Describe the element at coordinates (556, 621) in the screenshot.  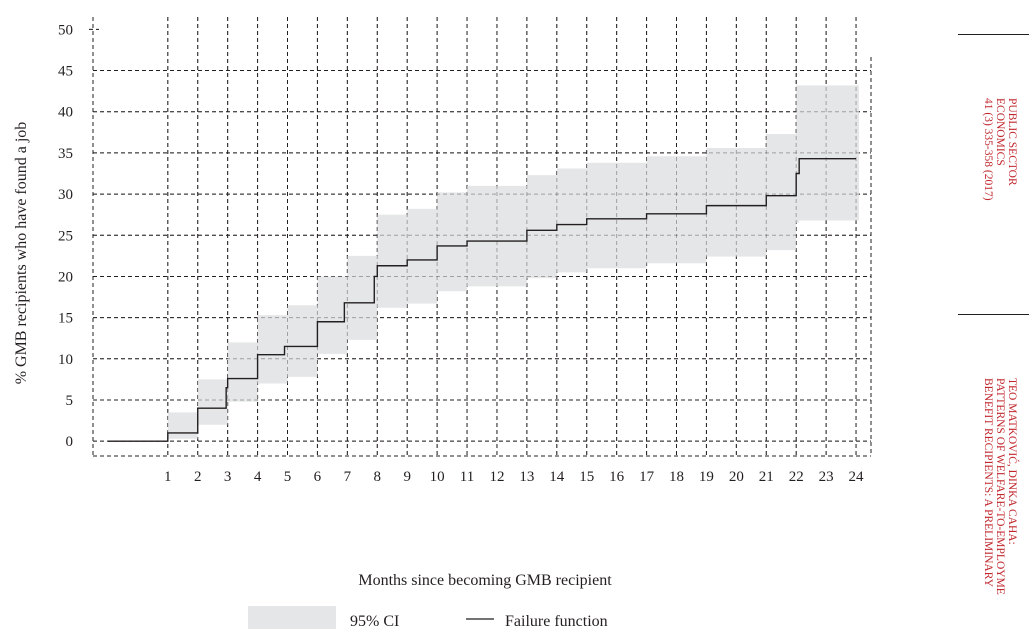
I see `legend-line-label: Failure function` at that location.